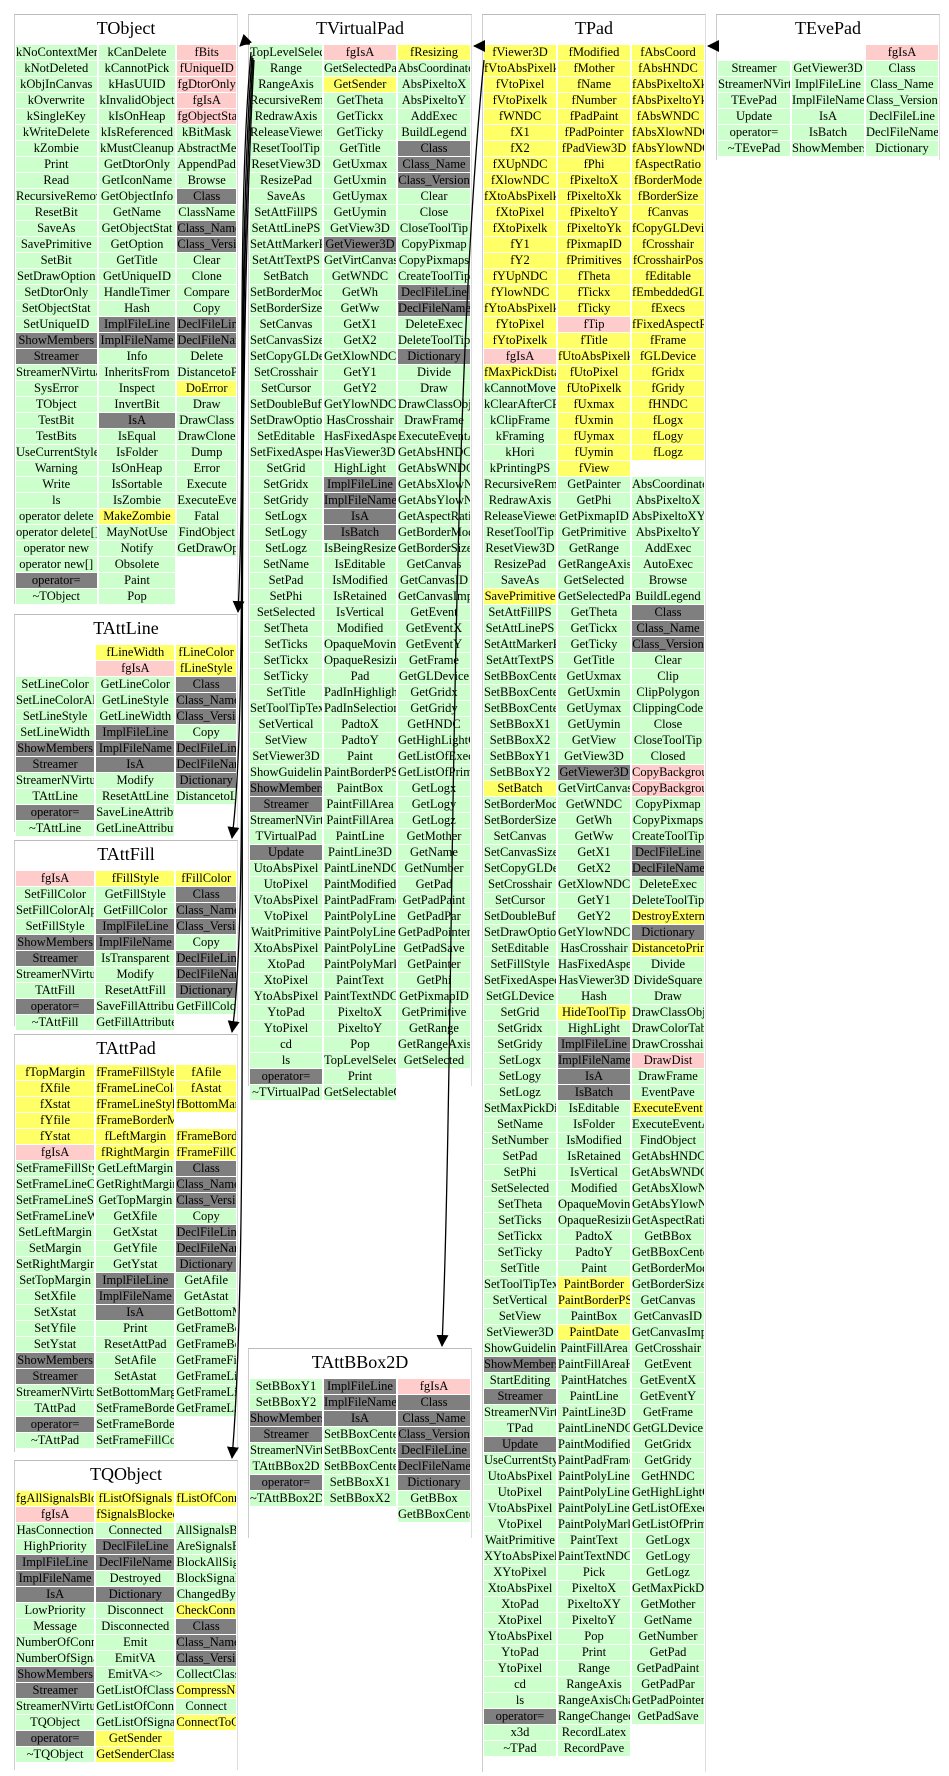 The width and height of the screenshot is (949, 1776). What do you see at coordinates (135, 1626) in the screenshot?
I see `member-cell: Disconnected` at bounding box center [135, 1626].